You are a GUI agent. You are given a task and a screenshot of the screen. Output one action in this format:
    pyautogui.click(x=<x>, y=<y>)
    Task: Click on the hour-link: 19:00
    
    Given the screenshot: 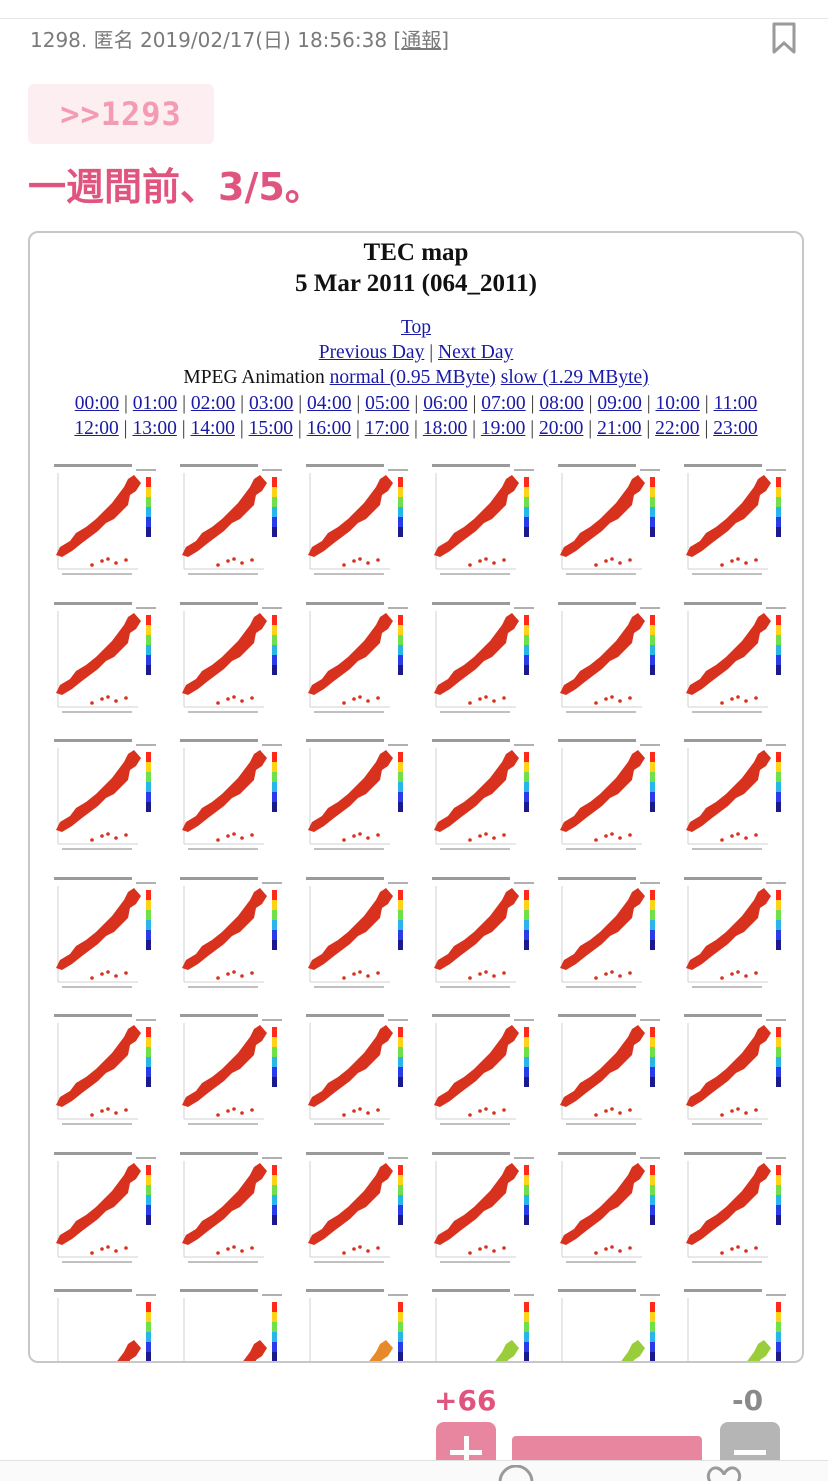 What is the action you would take?
    pyautogui.click(x=503, y=428)
    